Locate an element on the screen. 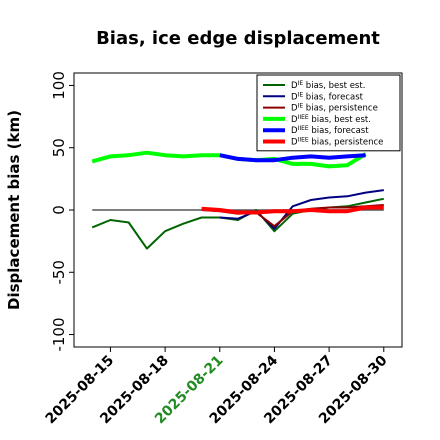 This screenshot has width=440, height=440. legend-entry: DIE bias, best est. is located at coordinates (328, 85).